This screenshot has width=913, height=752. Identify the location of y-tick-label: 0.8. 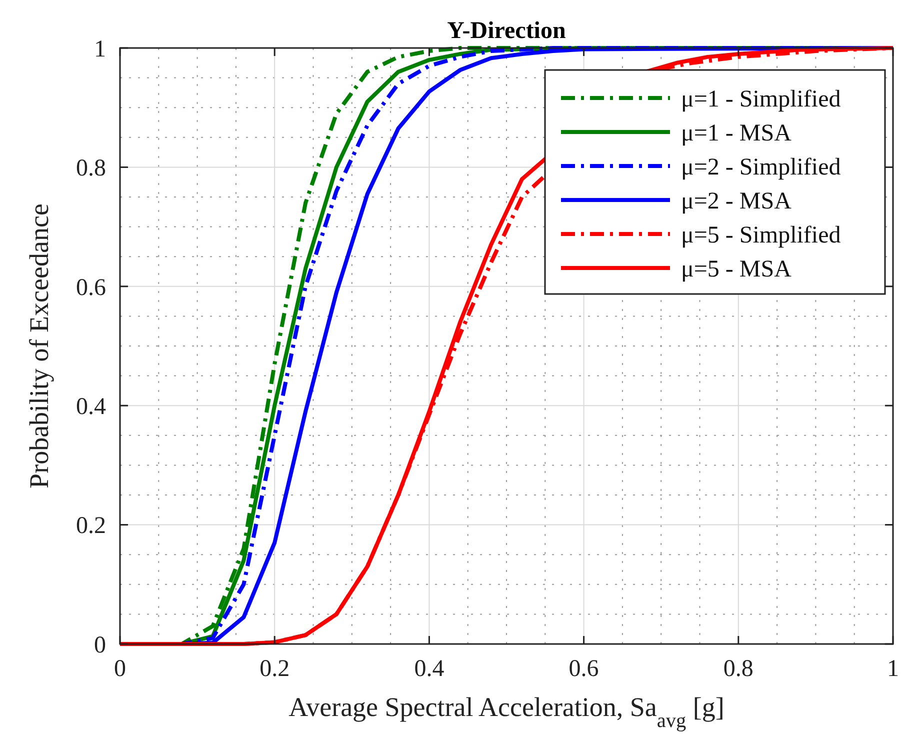
(91, 169).